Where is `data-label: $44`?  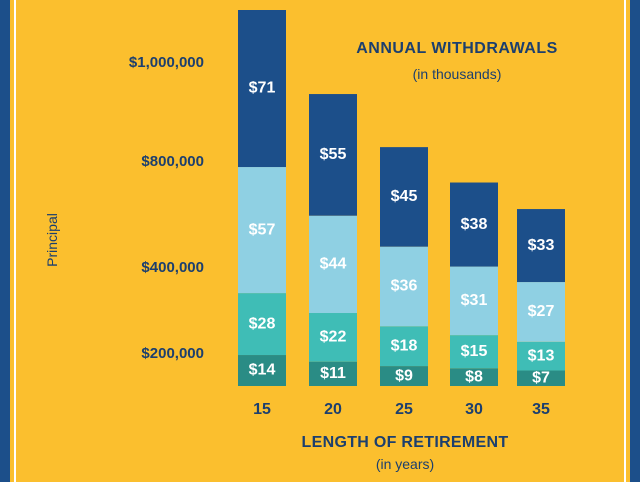 data-label: $44 is located at coordinates (333, 264).